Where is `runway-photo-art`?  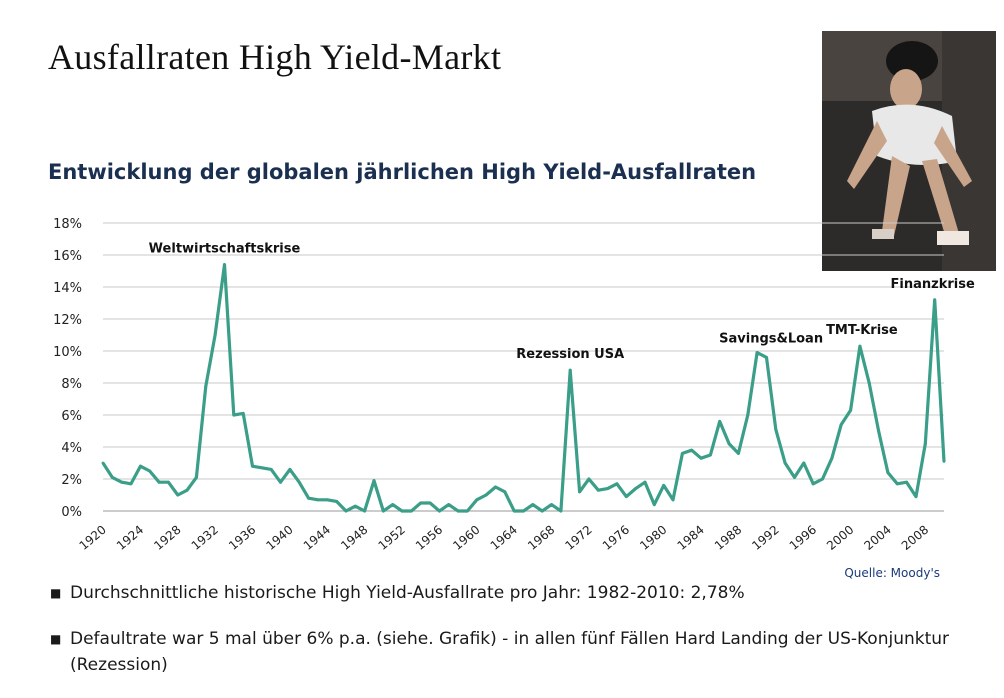
runway-photo-art is located at coordinates (909, 151).